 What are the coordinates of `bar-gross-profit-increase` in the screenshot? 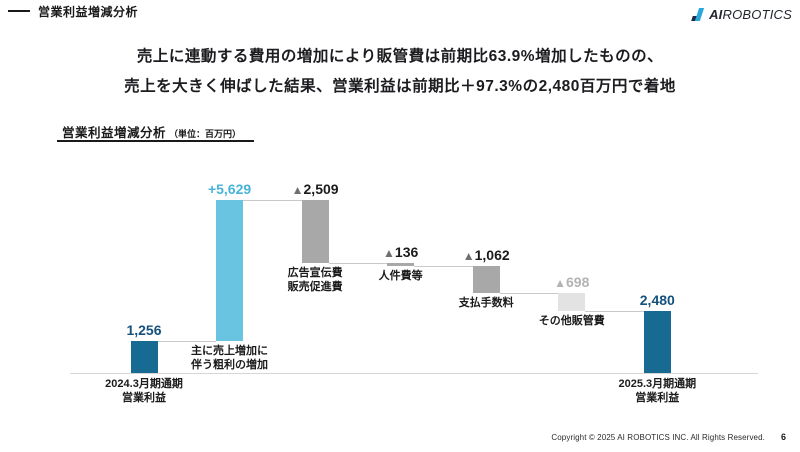 It's located at (230, 271).